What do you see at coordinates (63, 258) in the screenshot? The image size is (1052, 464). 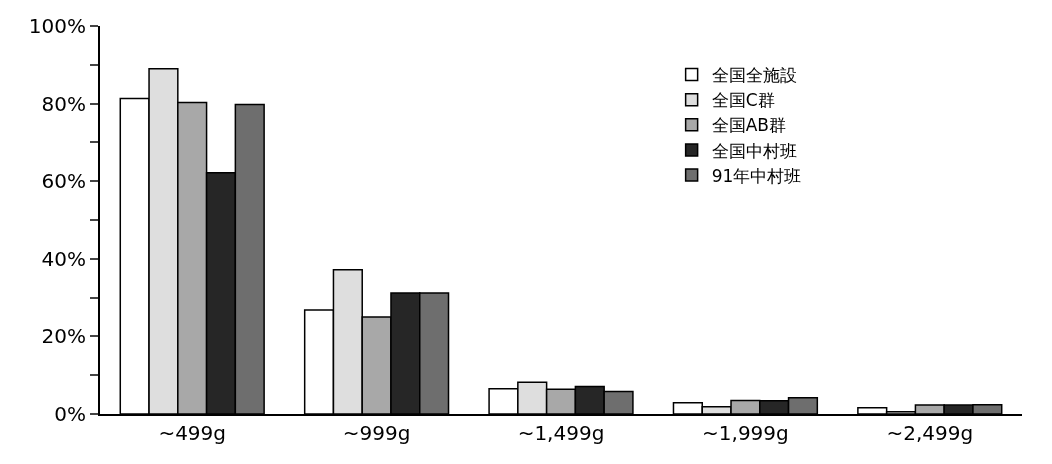 I see `y-tick-label: 40%` at bounding box center [63, 258].